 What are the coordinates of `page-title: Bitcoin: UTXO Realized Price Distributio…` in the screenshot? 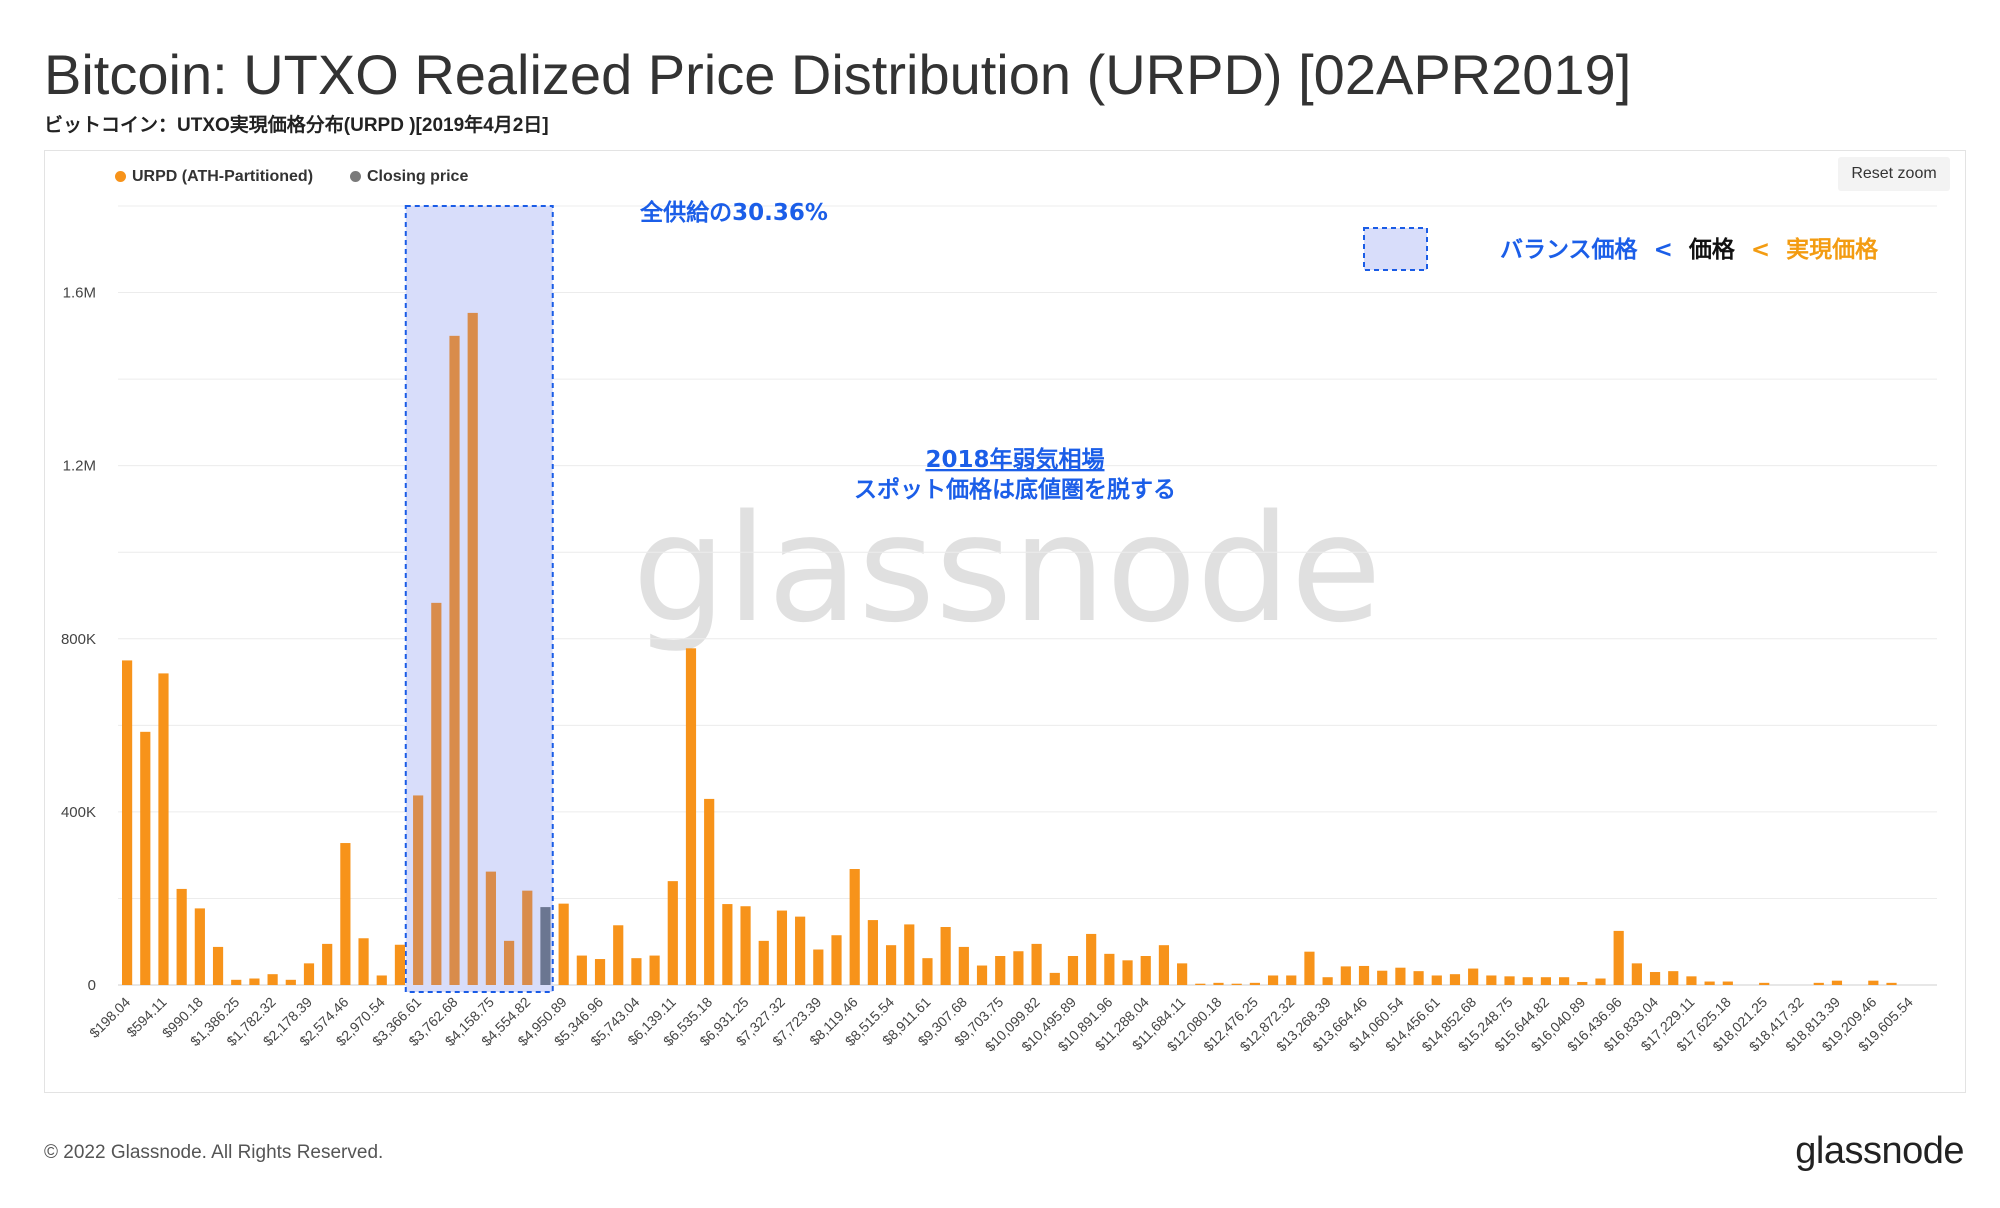 It's located at (838, 74).